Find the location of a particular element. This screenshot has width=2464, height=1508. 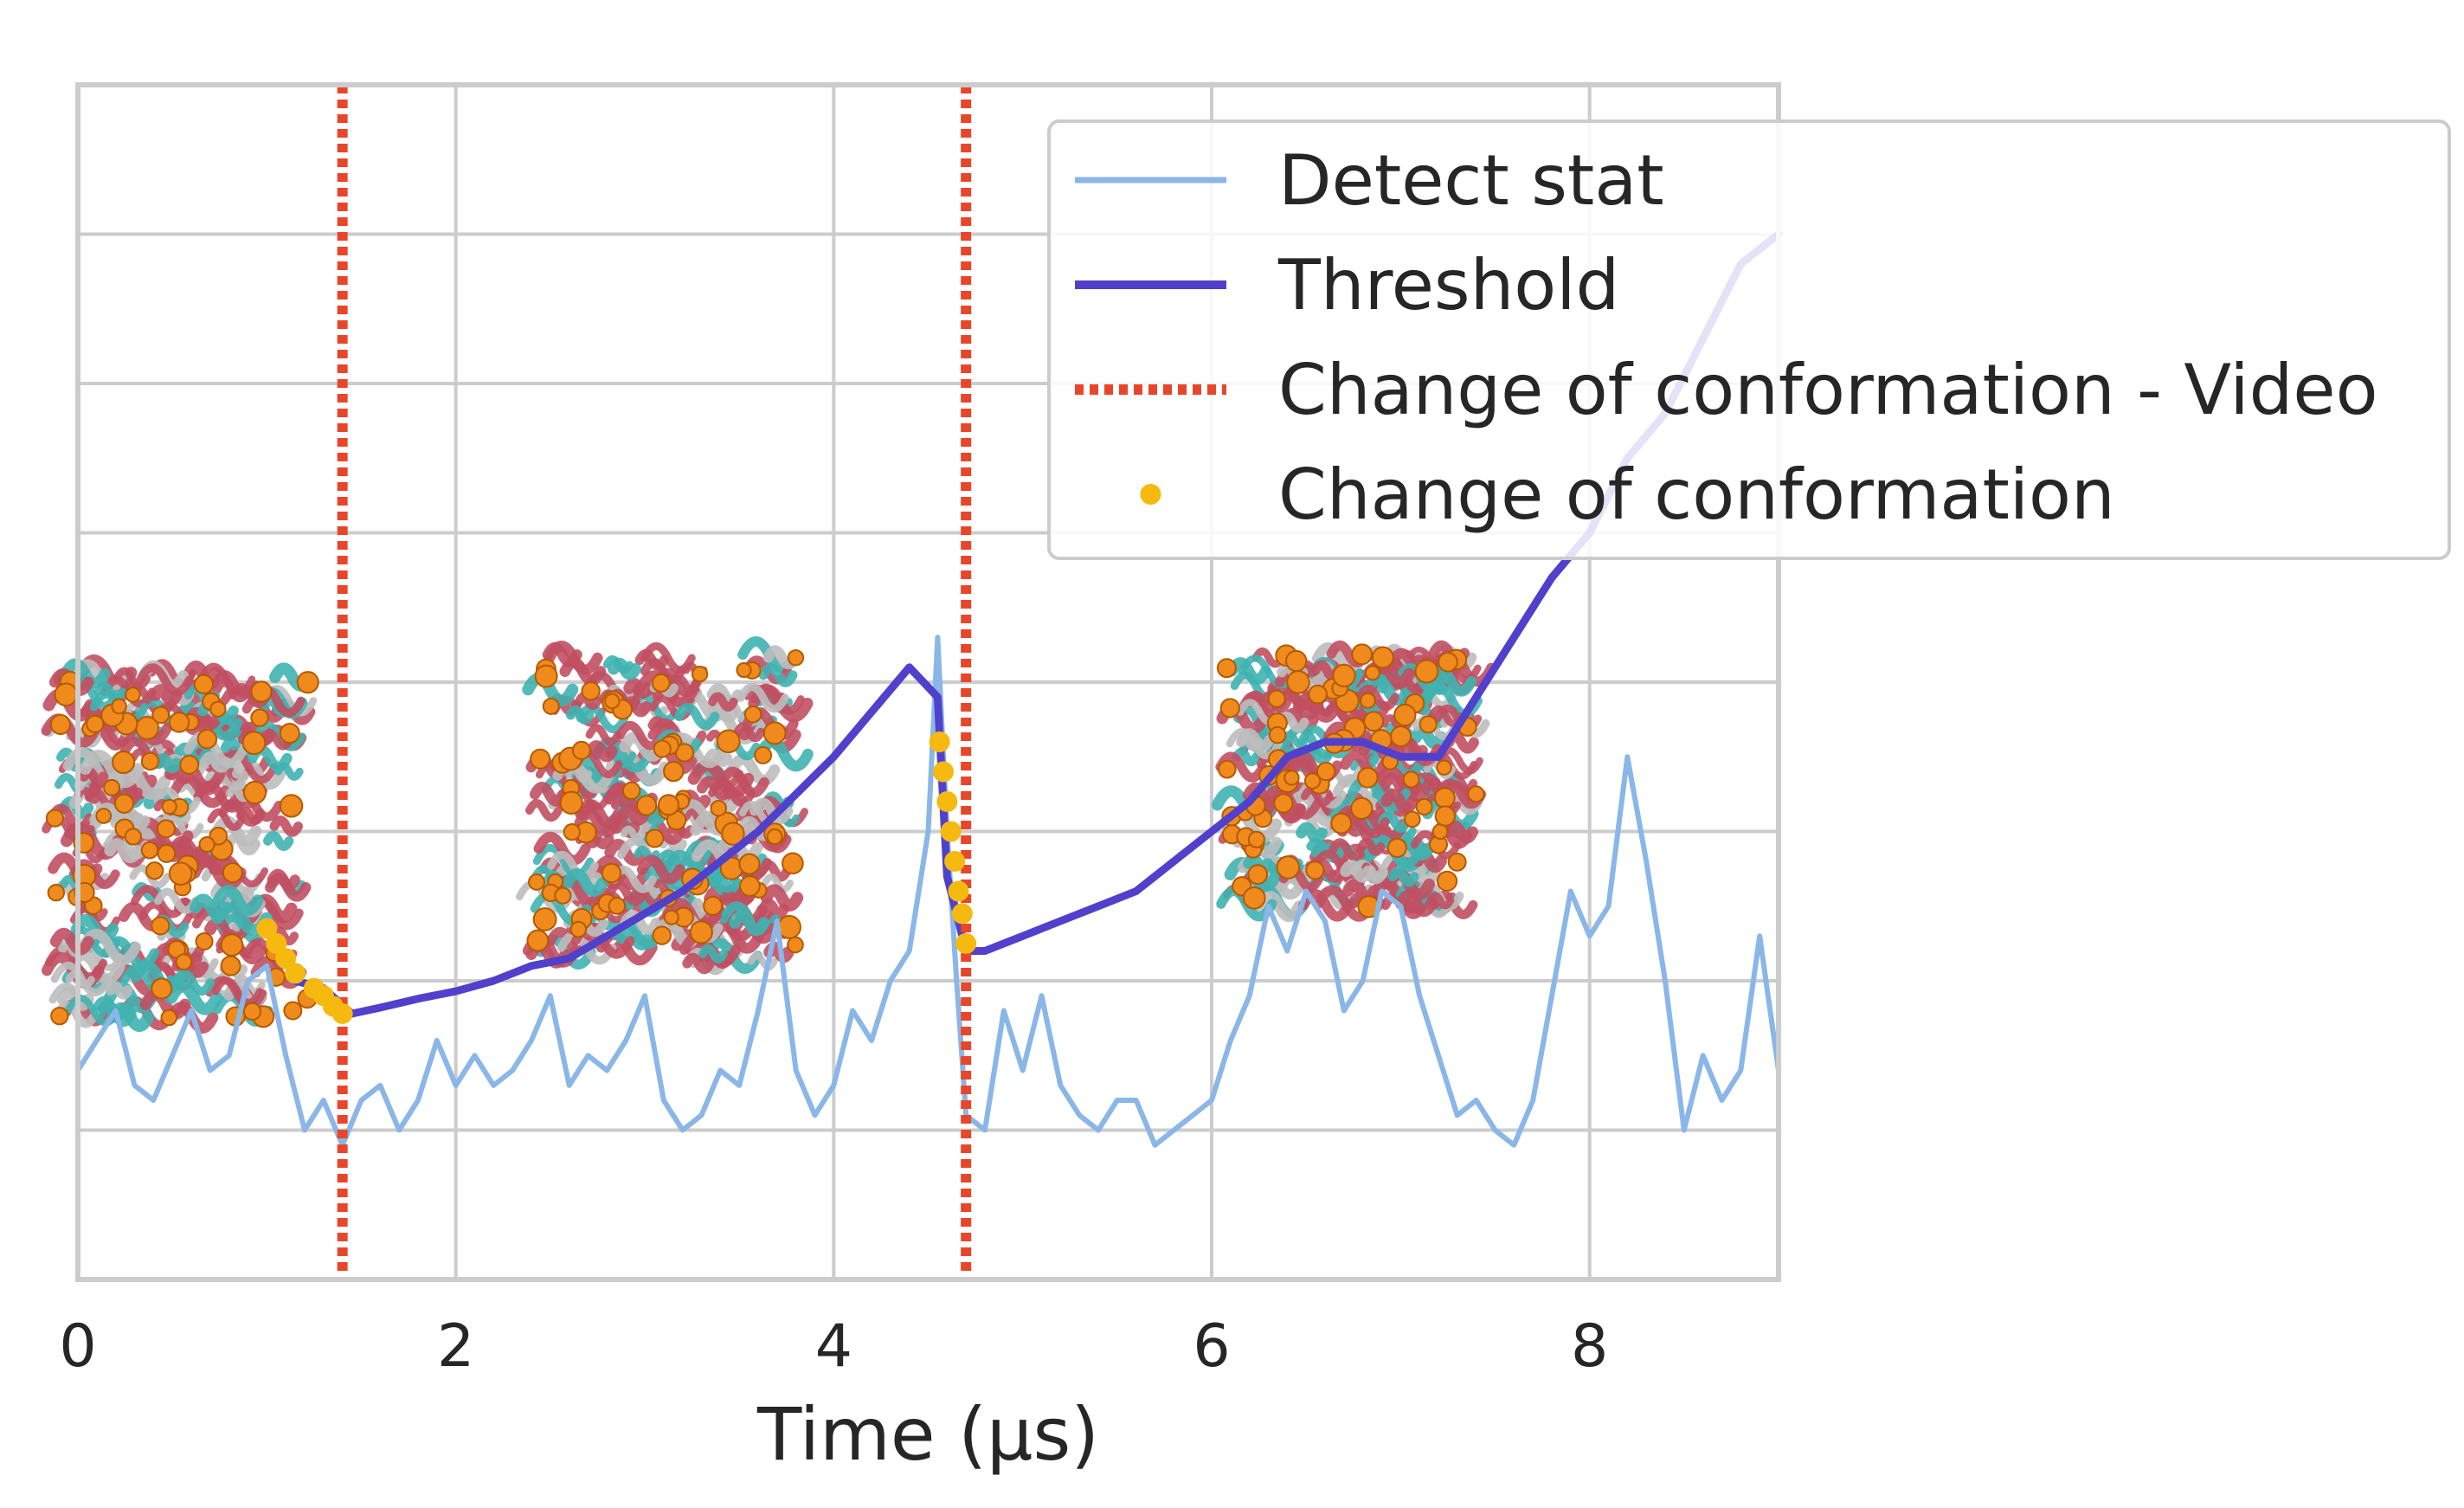

x-axis-label: Time (μs) is located at coordinates (928, 1434).